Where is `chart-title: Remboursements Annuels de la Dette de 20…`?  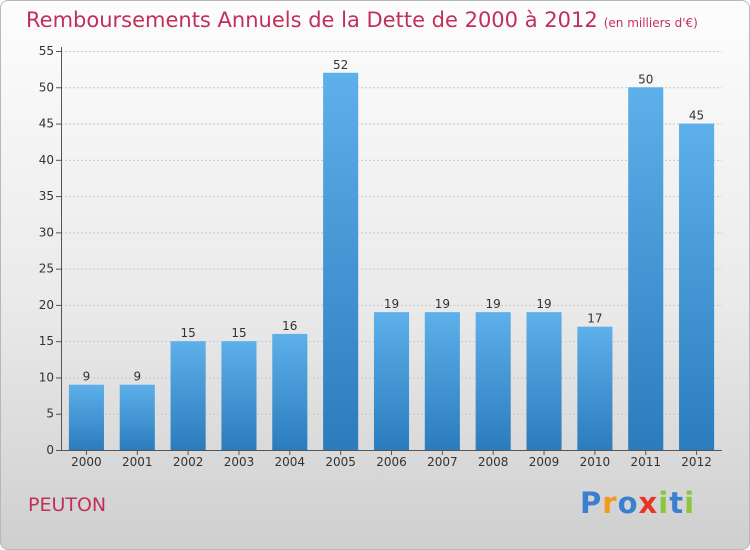 chart-title: Remboursements Annuels de la Dette de 20… is located at coordinates (362, 20).